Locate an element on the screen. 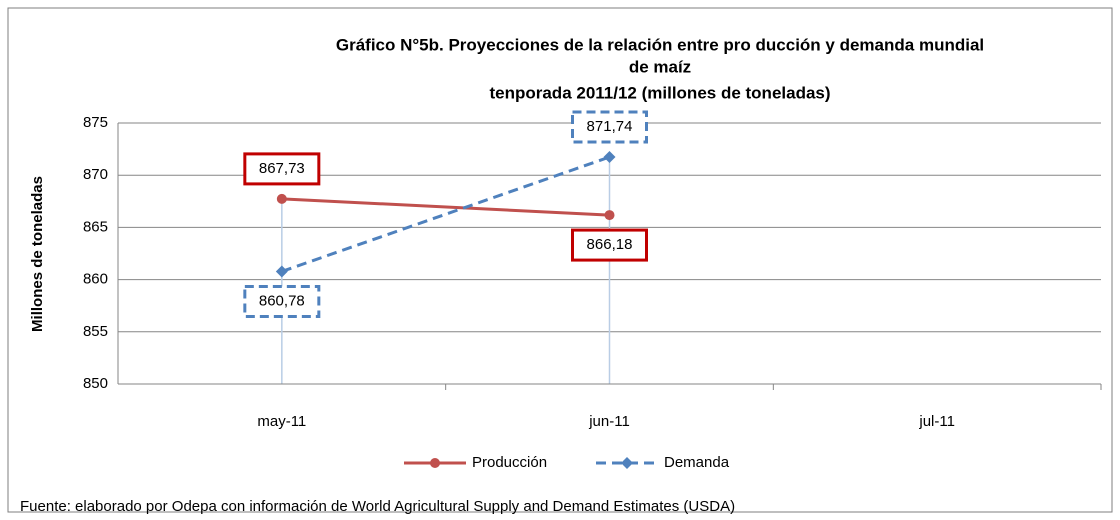 The width and height of the screenshot is (1120, 520). y-tick-label: 875 is located at coordinates (95, 122).